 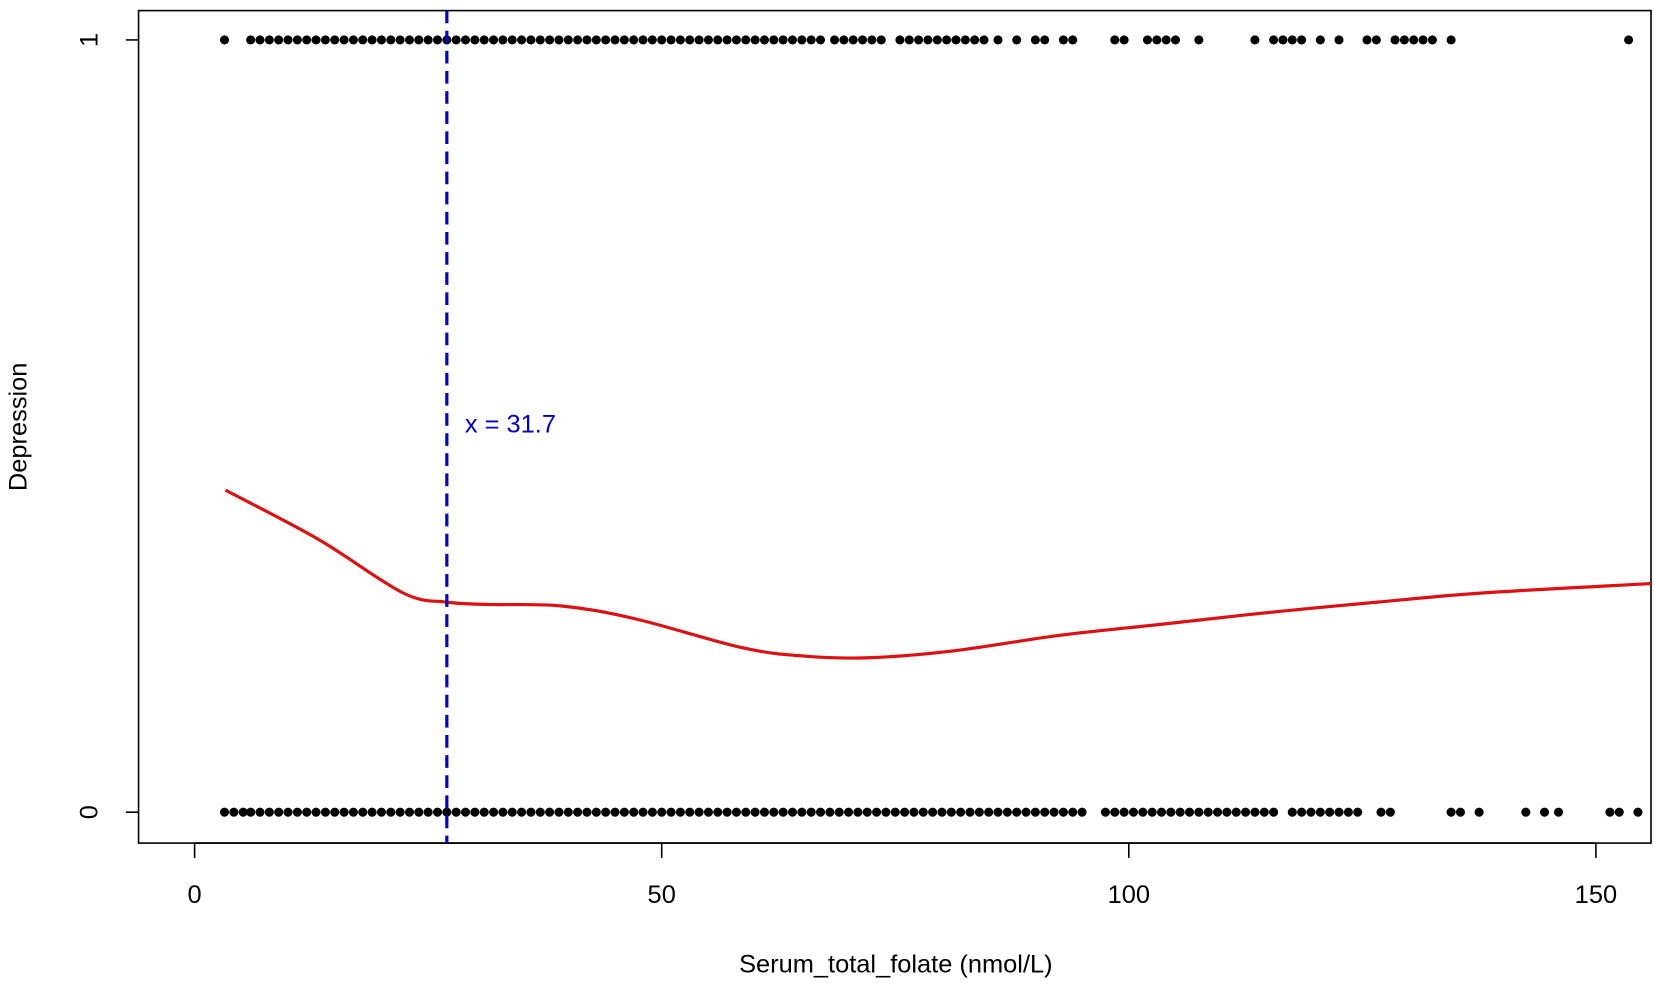 I want to click on x-tick-label: 150, so click(x=1596, y=895).